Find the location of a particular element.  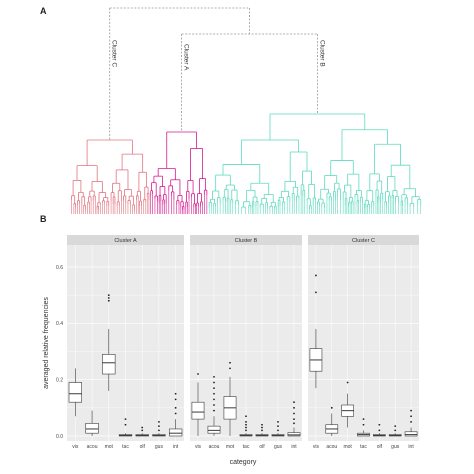

y-axis-title: averaged relative frequencies is located at coordinates (46, 343).